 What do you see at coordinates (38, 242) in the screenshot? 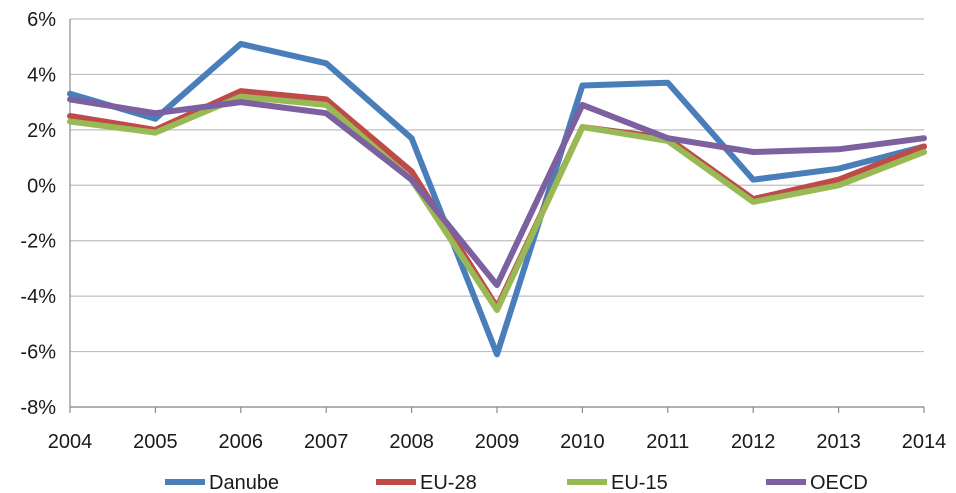
I see `y-tick-label: -2%` at bounding box center [38, 242].